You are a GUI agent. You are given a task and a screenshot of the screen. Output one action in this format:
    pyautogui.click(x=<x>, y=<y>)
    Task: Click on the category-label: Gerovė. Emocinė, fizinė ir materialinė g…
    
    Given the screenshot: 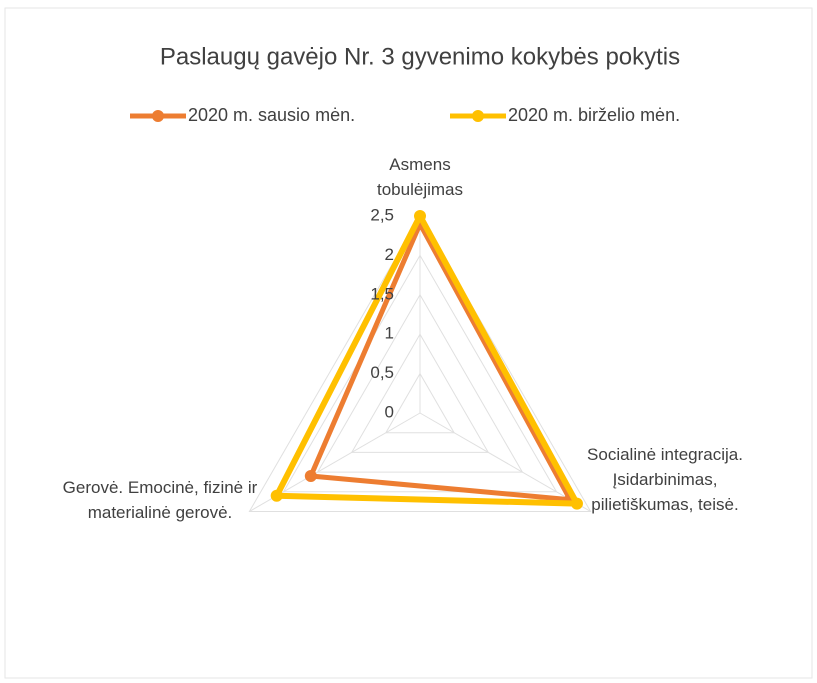 What is the action you would take?
    pyautogui.click(x=160, y=500)
    